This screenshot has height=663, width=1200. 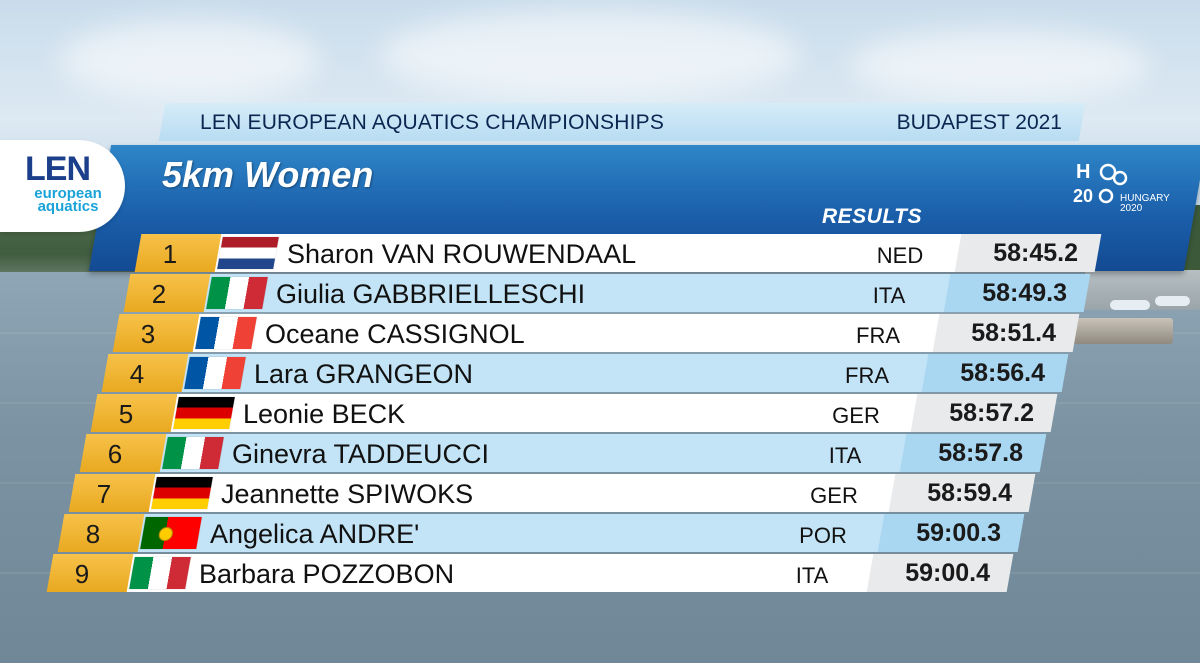 What do you see at coordinates (1013, 333) in the screenshot?
I see `race-time: 58:51.4` at bounding box center [1013, 333].